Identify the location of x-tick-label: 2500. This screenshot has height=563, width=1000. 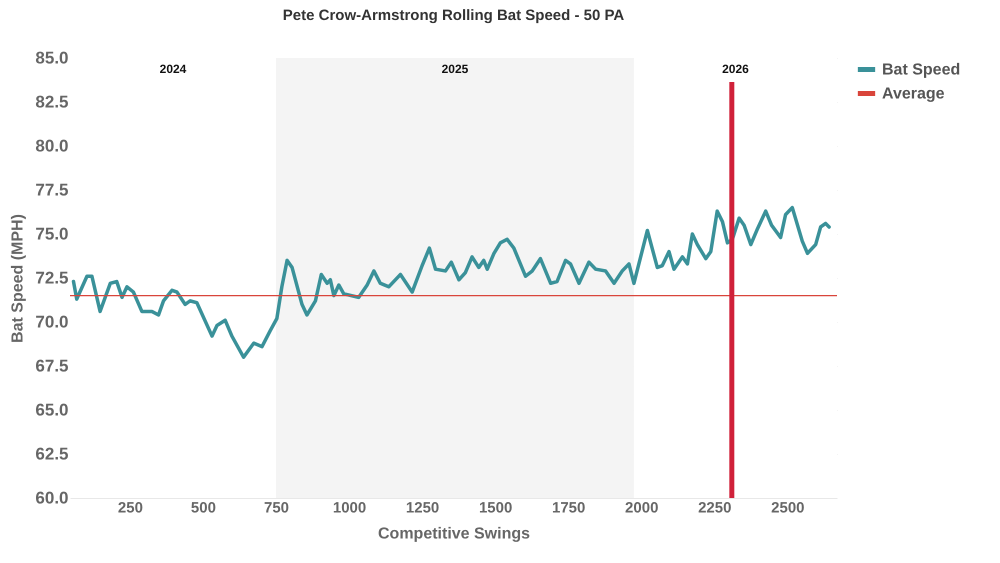
(788, 508).